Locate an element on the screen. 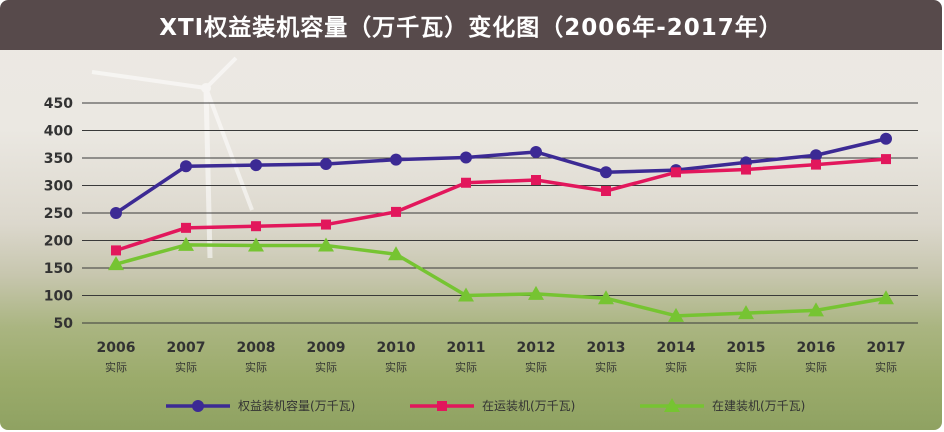 This screenshot has width=944, height=432. y-tick-label: 350 is located at coordinates (58, 159).